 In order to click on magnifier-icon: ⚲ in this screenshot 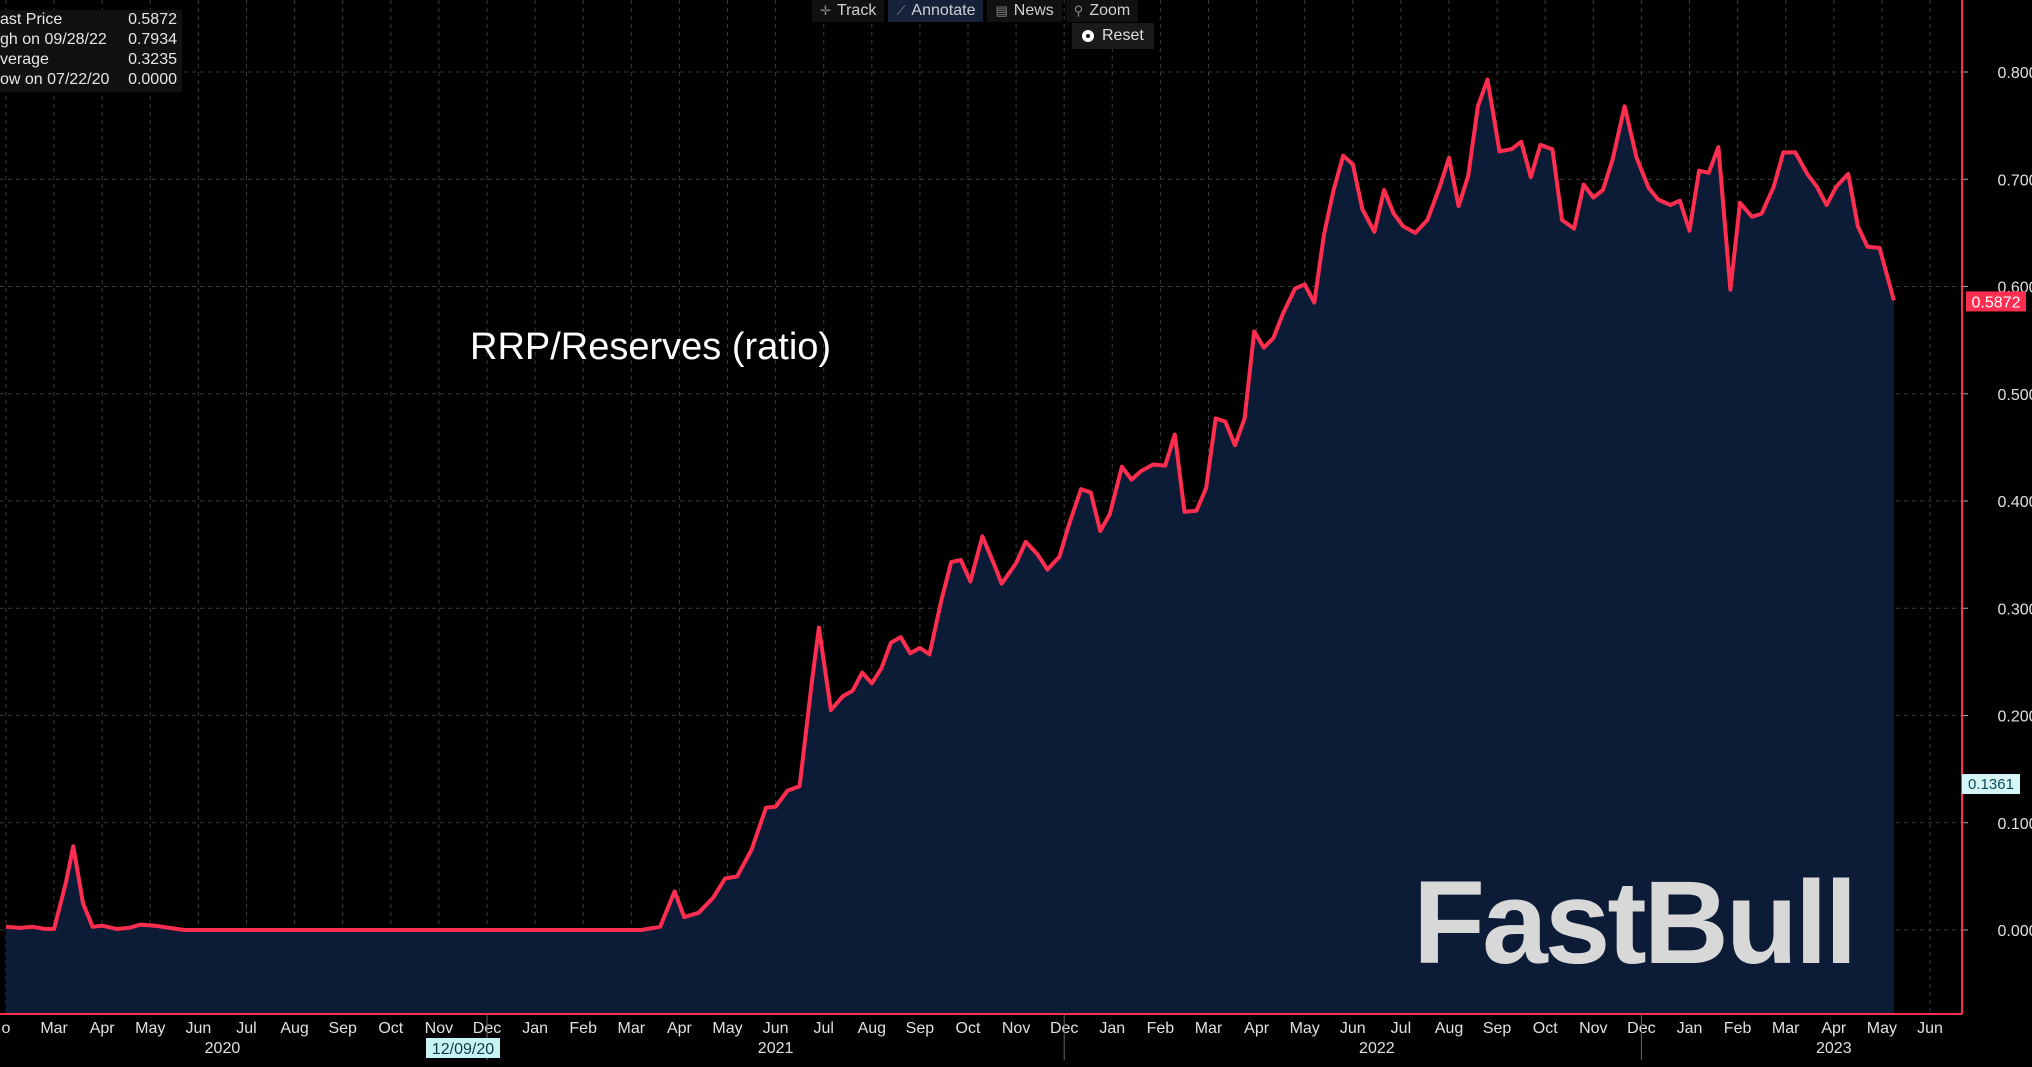, I will do `click(1078, 10)`.